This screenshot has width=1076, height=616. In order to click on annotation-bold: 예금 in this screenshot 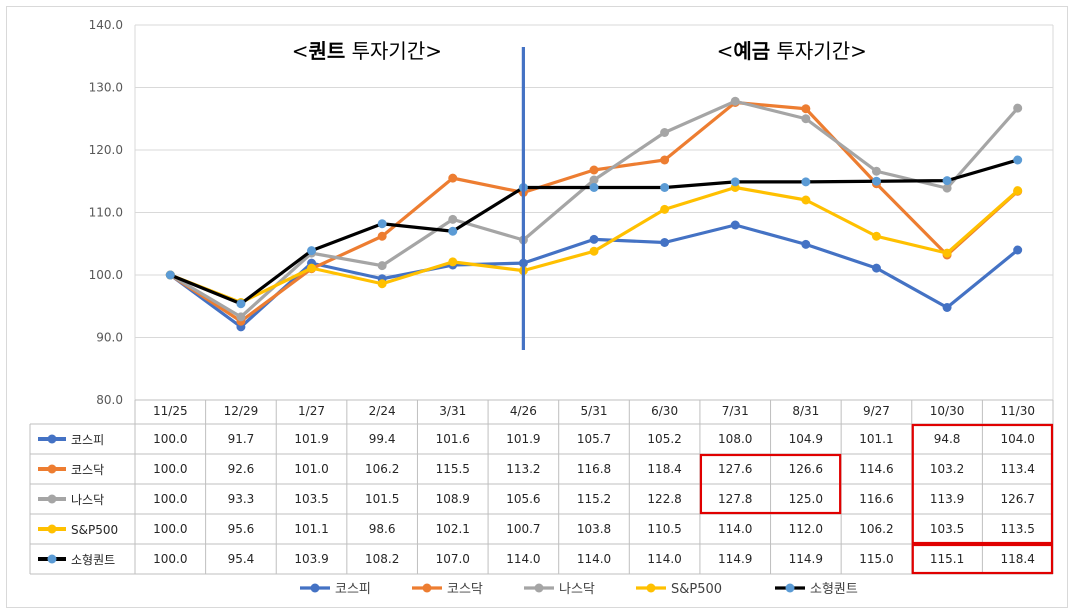, I will do `click(751, 51)`.